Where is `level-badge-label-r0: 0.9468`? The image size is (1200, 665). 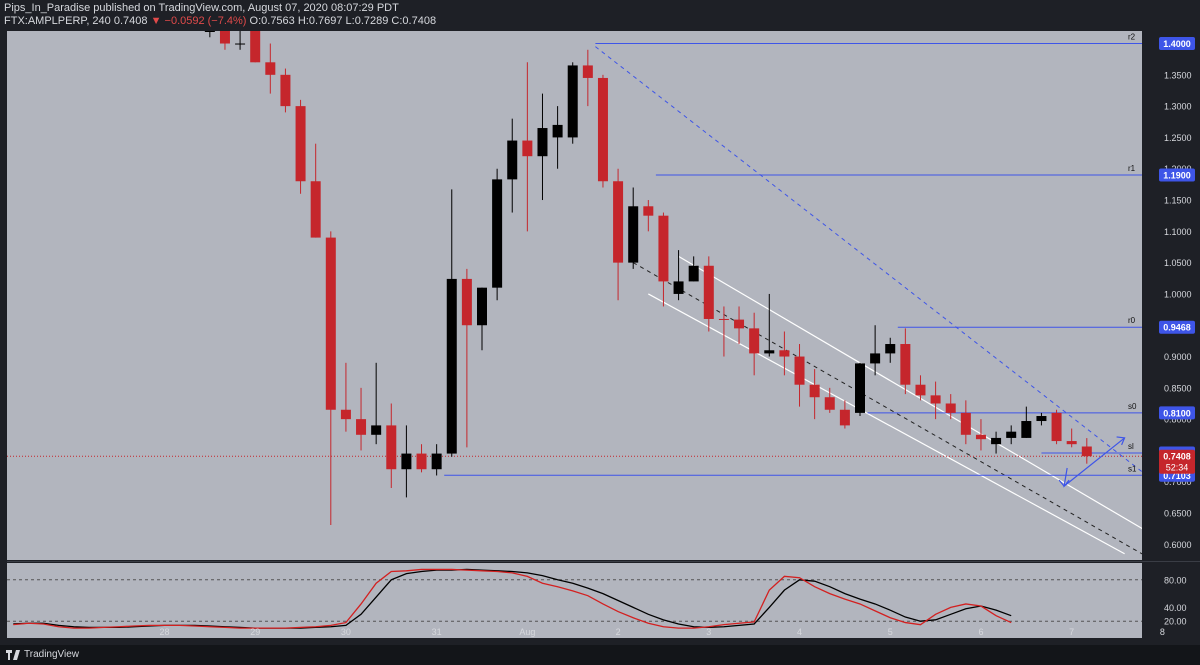 level-badge-label-r0: 0.9468 is located at coordinates (1177, 328).